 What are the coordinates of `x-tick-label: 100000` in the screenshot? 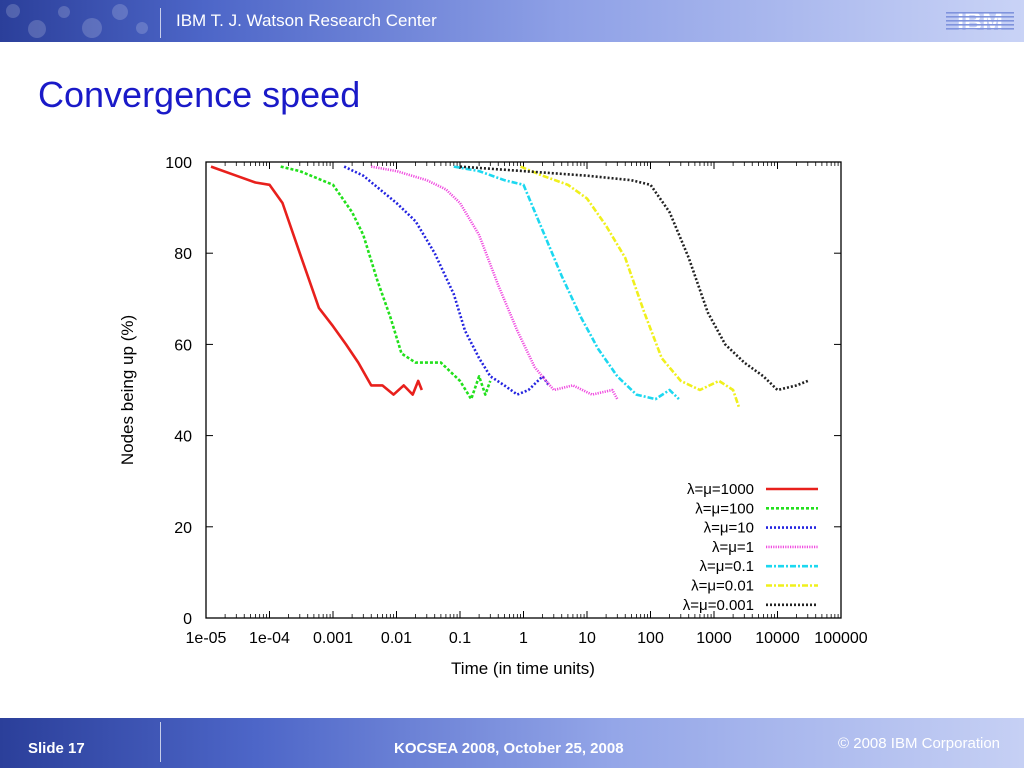 It's located at (840, 638).